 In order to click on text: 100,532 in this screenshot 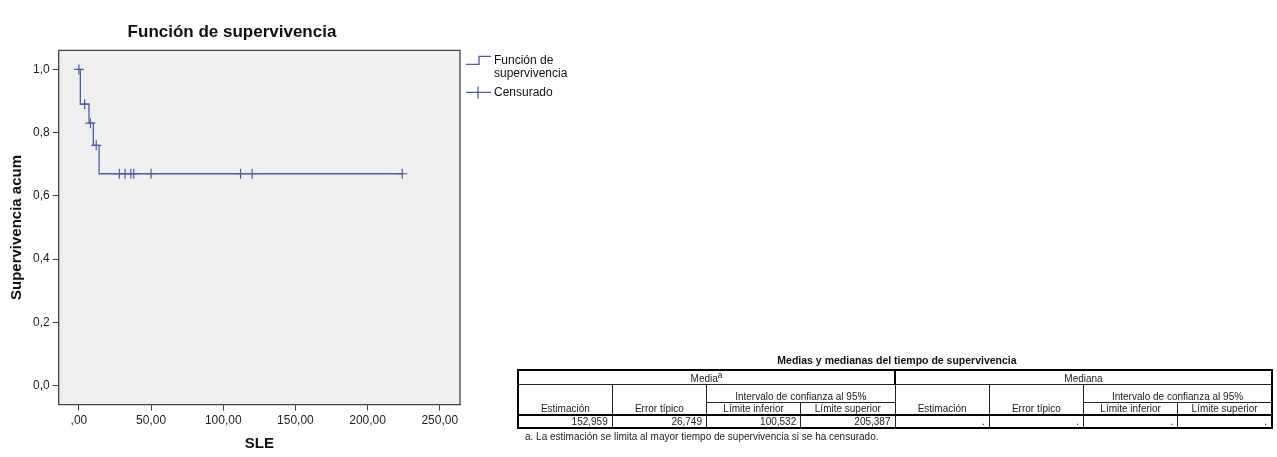, I will do `click(778, 422)`.